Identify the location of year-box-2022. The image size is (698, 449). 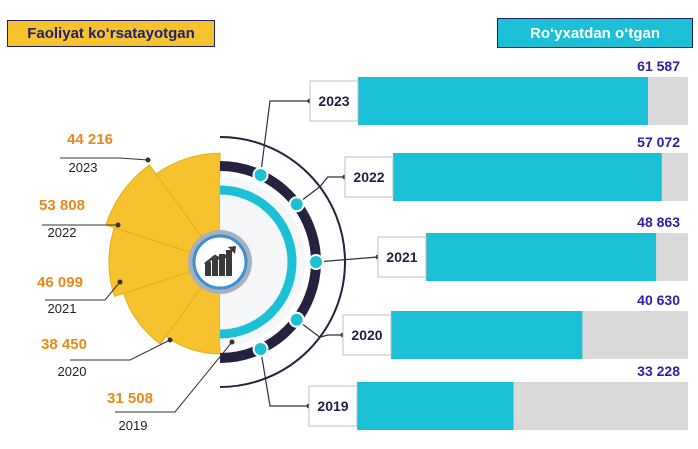
(369, 177).